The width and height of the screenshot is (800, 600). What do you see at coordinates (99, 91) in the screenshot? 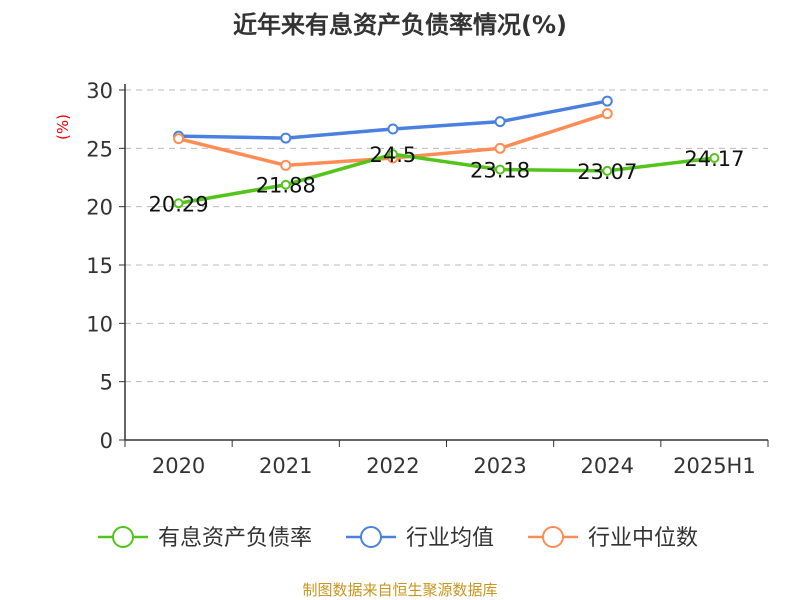
I see `y-tick-label: 30` at bounding box center [99, 91].